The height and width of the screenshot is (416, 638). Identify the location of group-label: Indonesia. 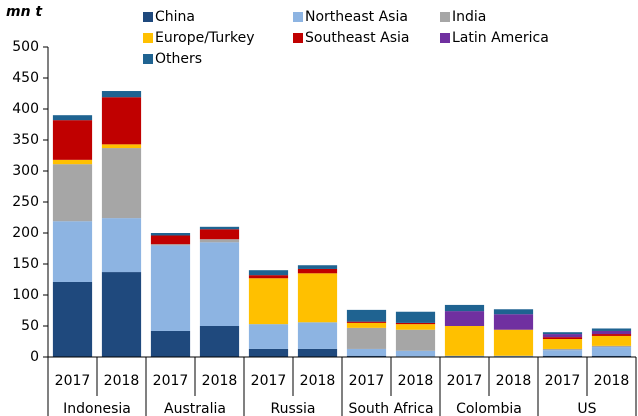
(97, 408).